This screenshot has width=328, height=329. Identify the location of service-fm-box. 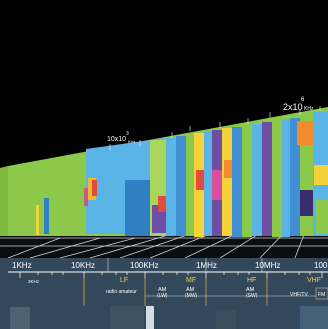
(321, 293).